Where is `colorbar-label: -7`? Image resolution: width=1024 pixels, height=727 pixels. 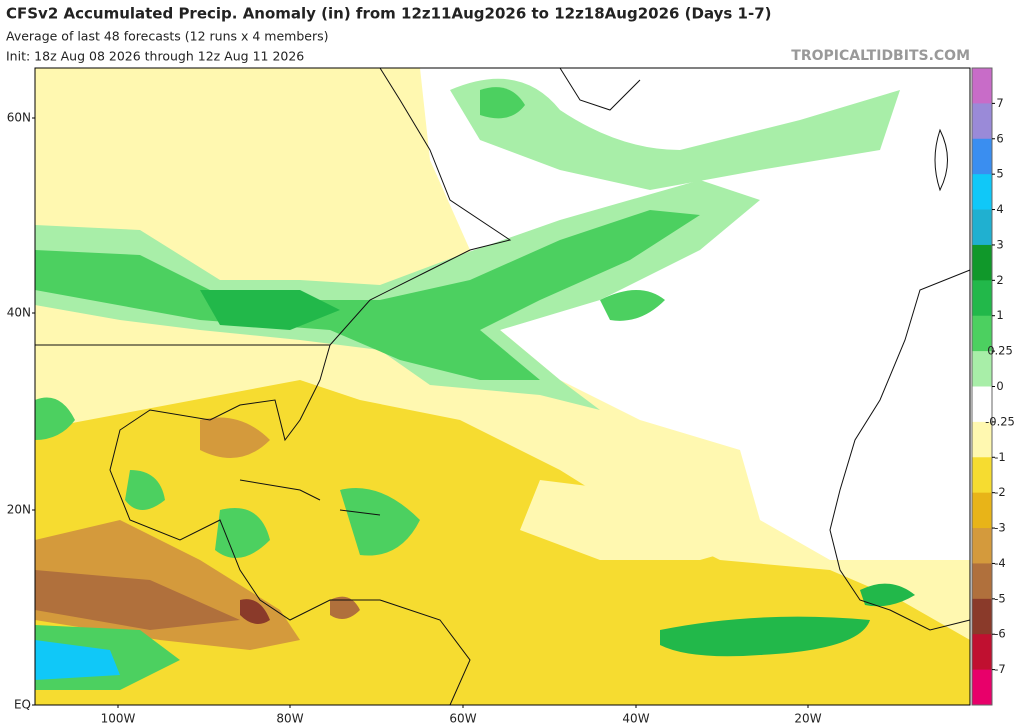 colorbar-label: -7 is located at coordinates (999, 669).